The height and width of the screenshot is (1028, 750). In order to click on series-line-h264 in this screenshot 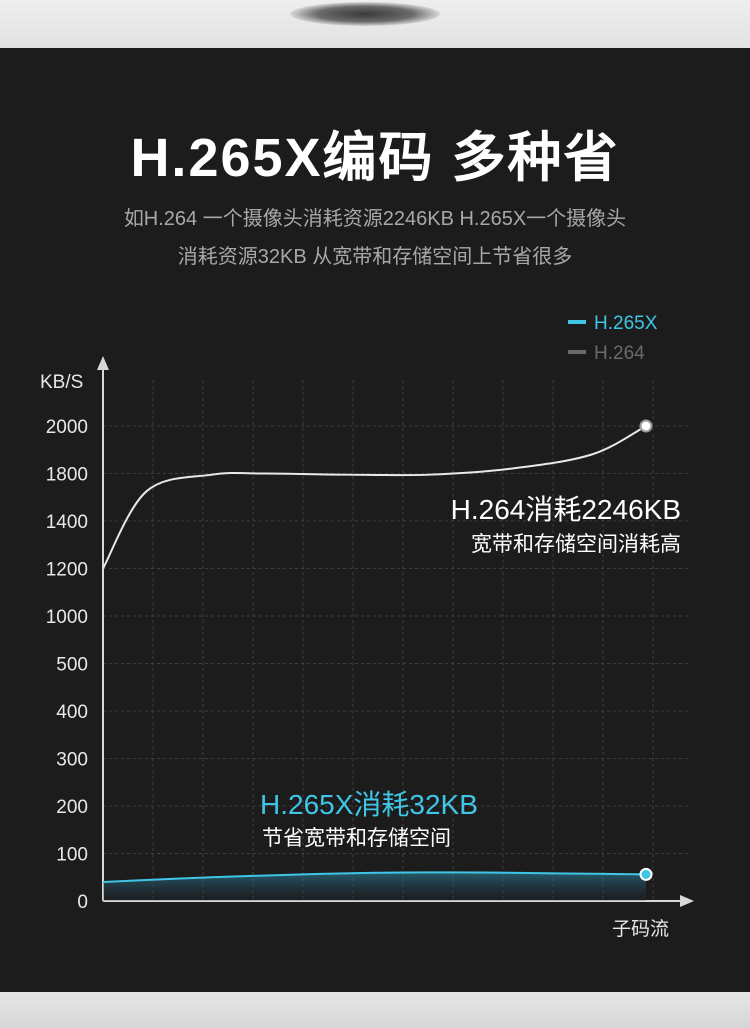, I will do `click(374, 497)`.